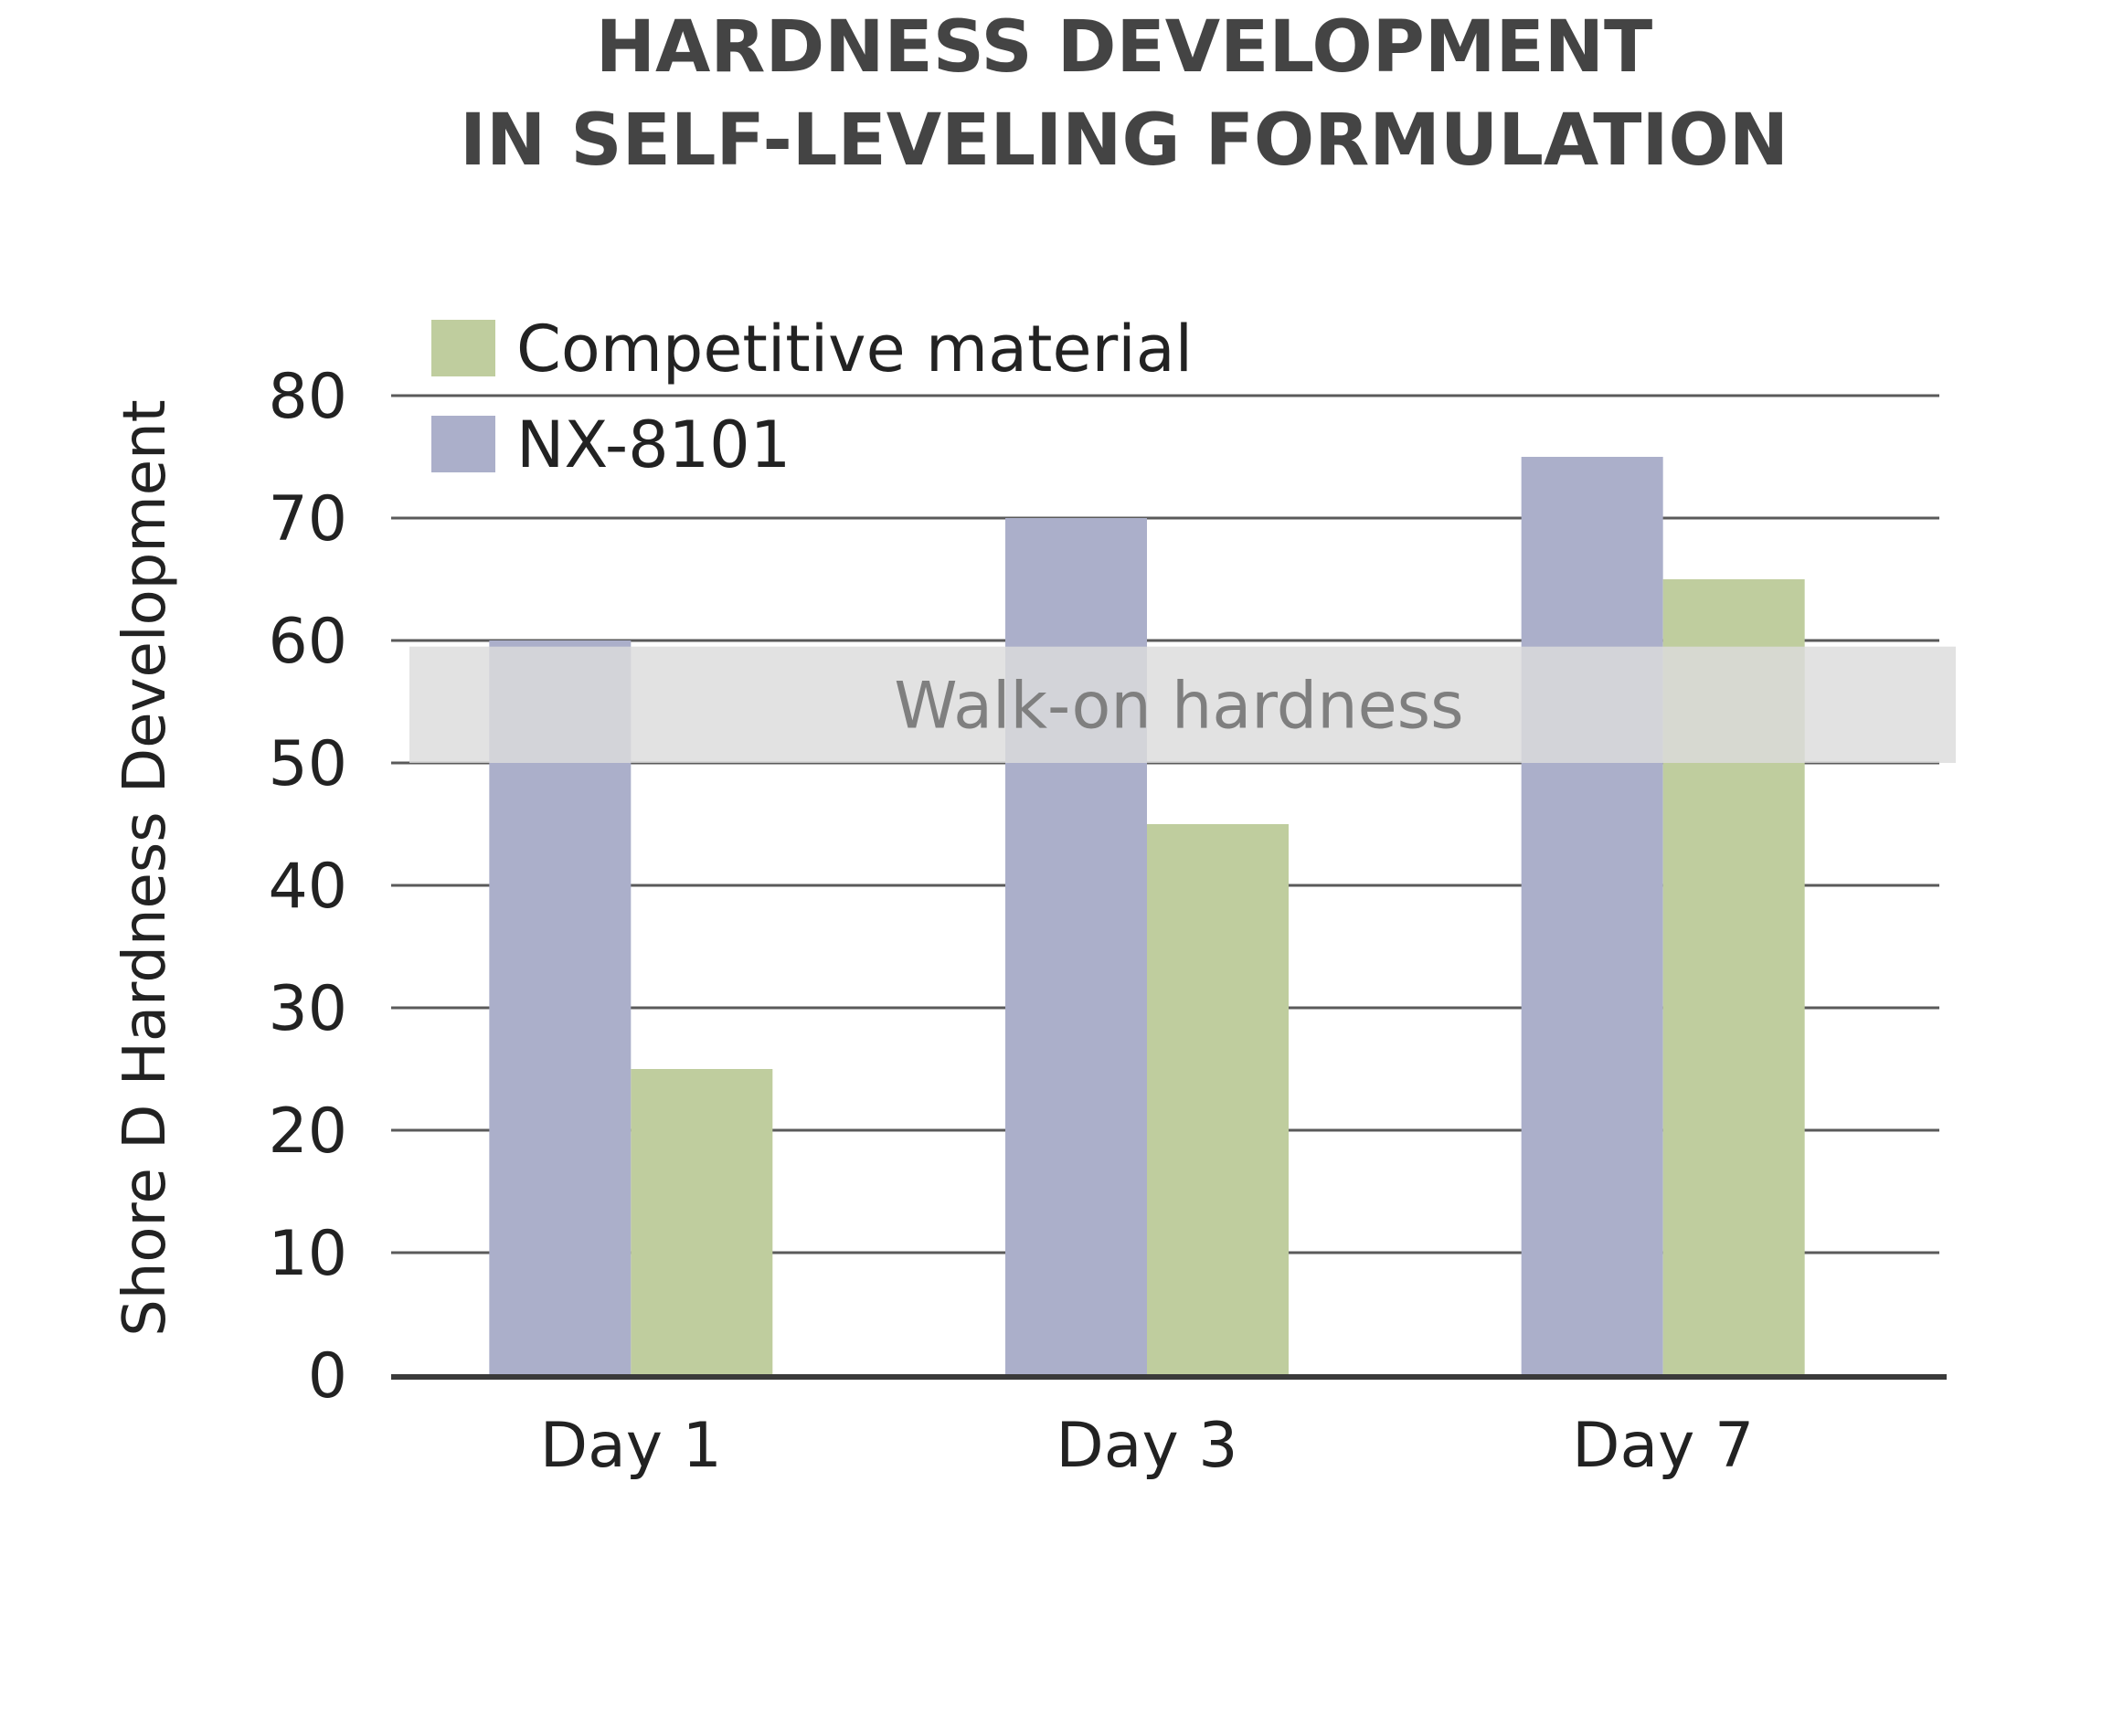 The width and height of the screenshot is (2102, 1736). I want to click on walk-on-hardness-band: Walk-on hardness, so click(1182, 704).